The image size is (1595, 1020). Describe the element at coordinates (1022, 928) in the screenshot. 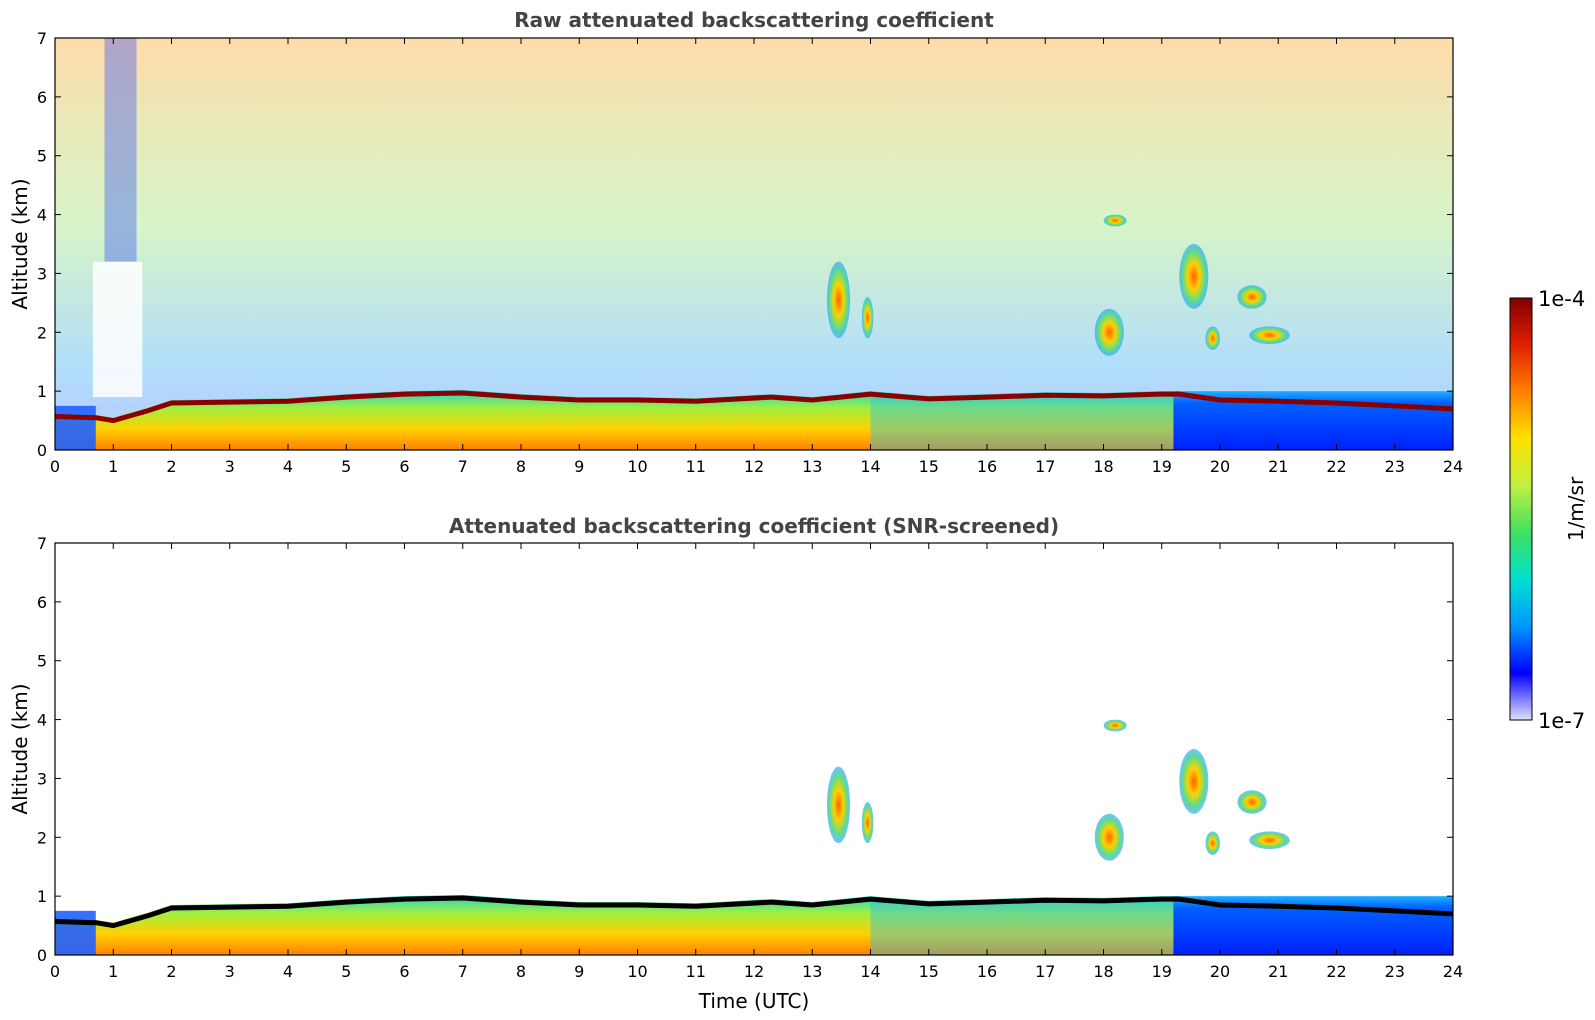

I see `afternoon-region` at that location.